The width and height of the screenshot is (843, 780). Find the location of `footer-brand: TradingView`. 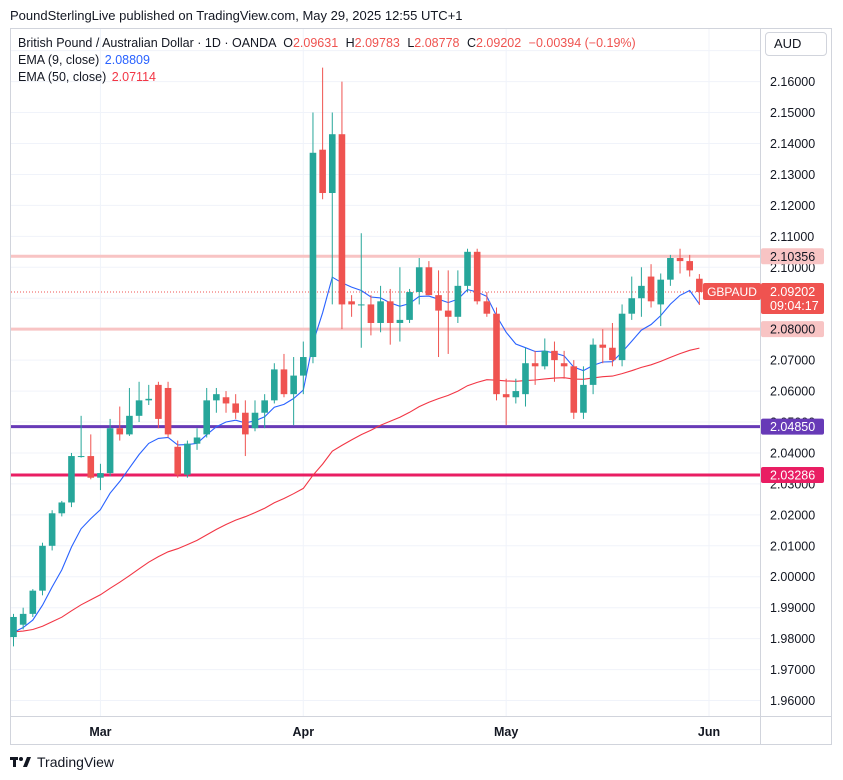

footer-brand: TradingView is located at coordinates (62, 762).